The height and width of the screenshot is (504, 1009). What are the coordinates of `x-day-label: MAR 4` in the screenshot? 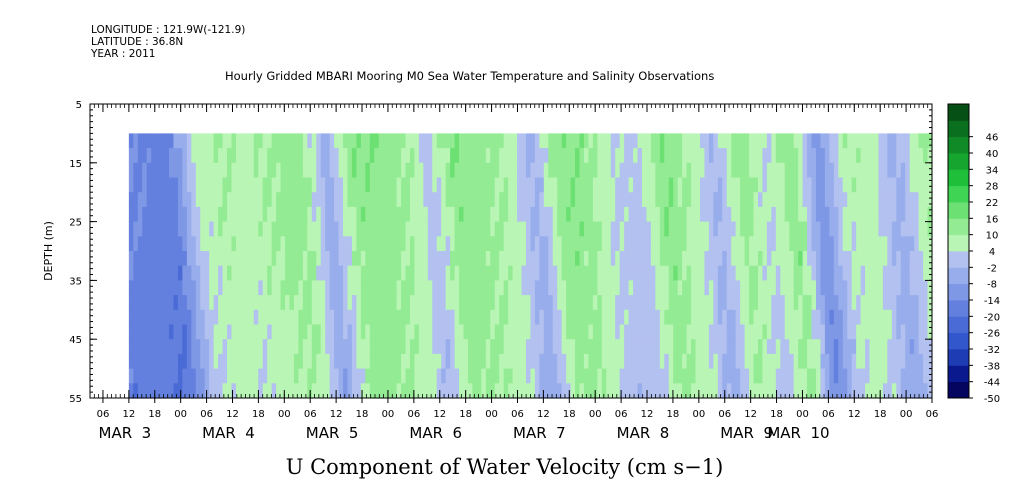 It's located at (228, 433).